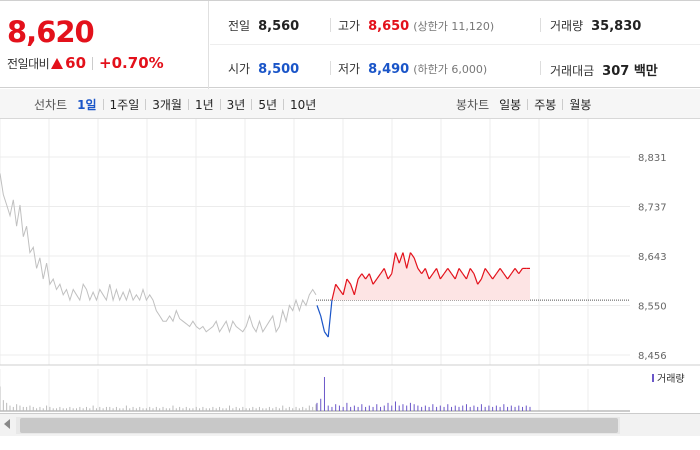  Describe the element at coordinates (57, 63) in the screenshot. I see `up-triangle-icon` at that location.